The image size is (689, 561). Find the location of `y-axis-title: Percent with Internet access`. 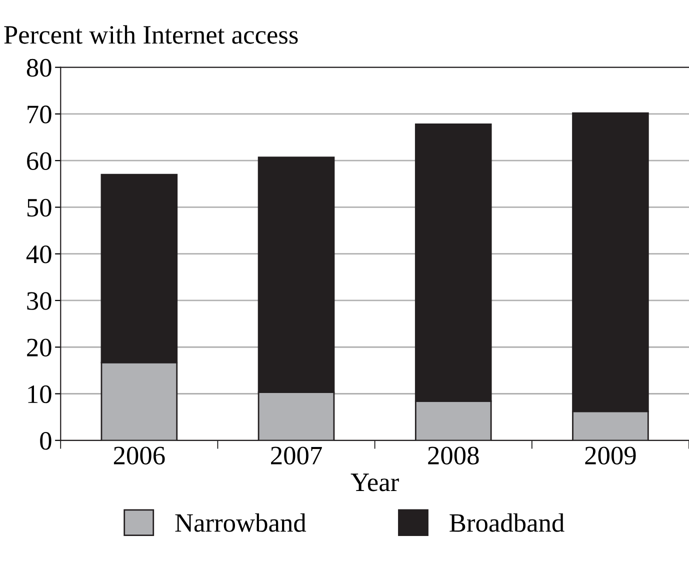

y-axis-title: Percent with Internet access is located at coordinates (151, 34).